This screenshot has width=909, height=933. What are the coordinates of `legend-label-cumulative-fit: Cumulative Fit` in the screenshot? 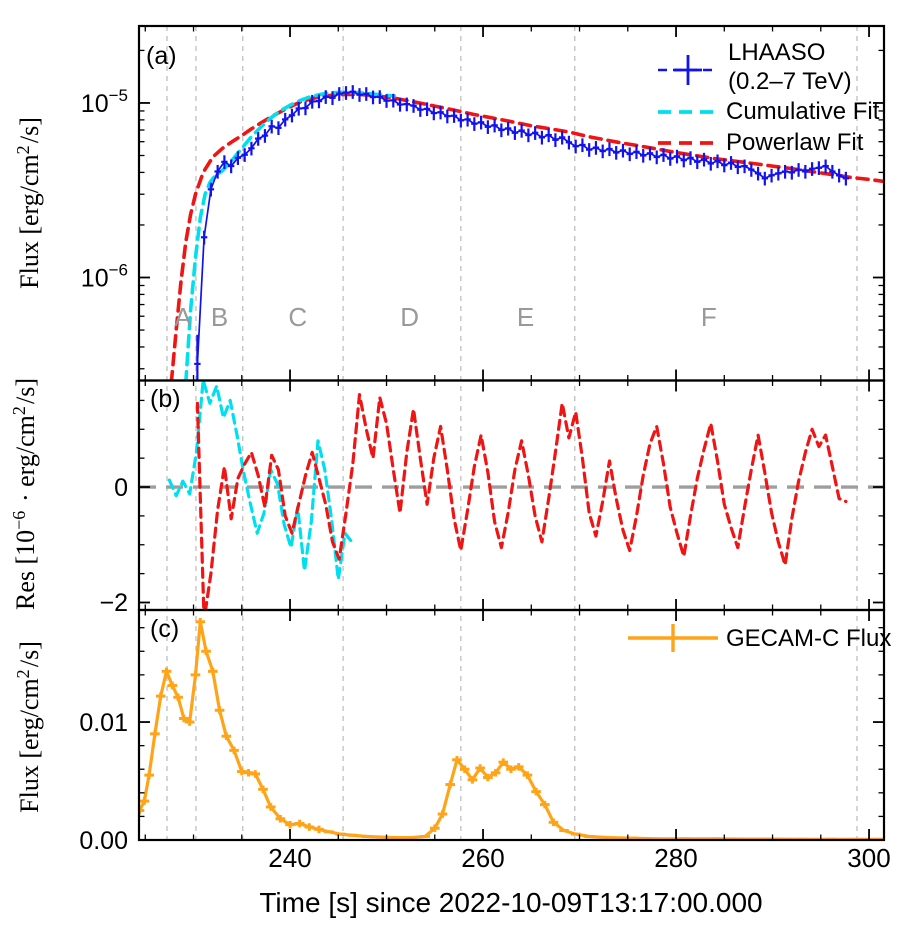 It's located at (803, 111).